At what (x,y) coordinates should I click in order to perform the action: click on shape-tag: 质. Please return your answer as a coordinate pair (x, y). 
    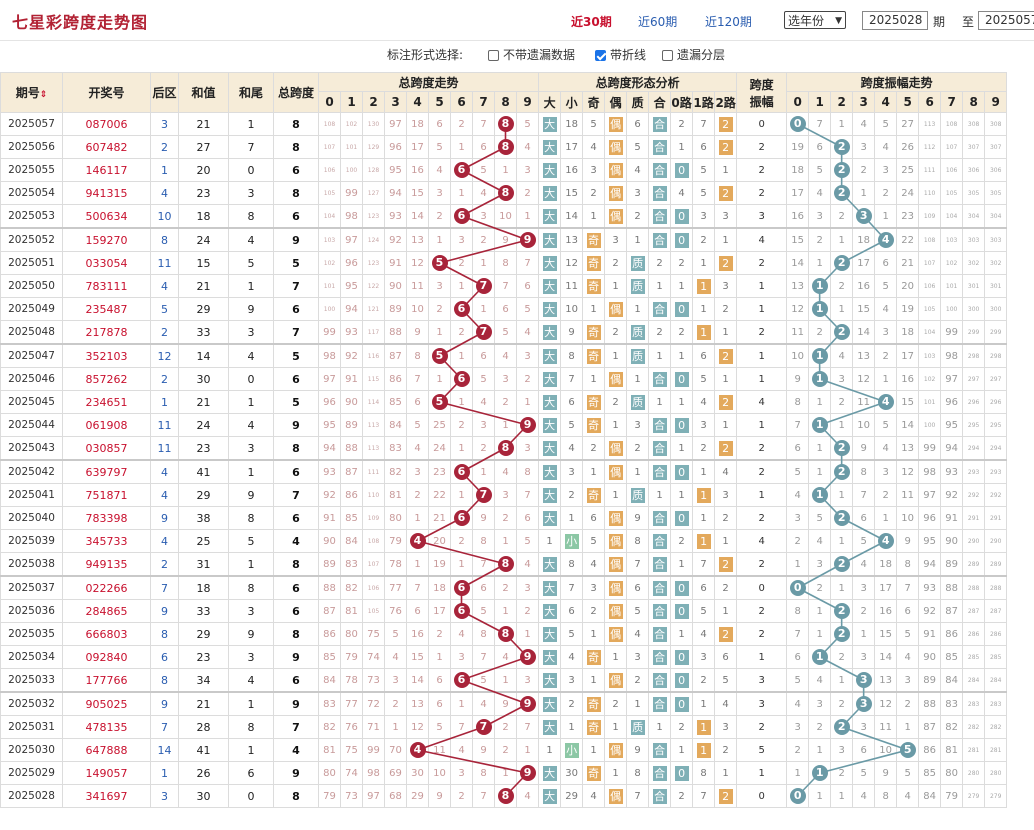
    Looking at the image, I should click on (637, 402).